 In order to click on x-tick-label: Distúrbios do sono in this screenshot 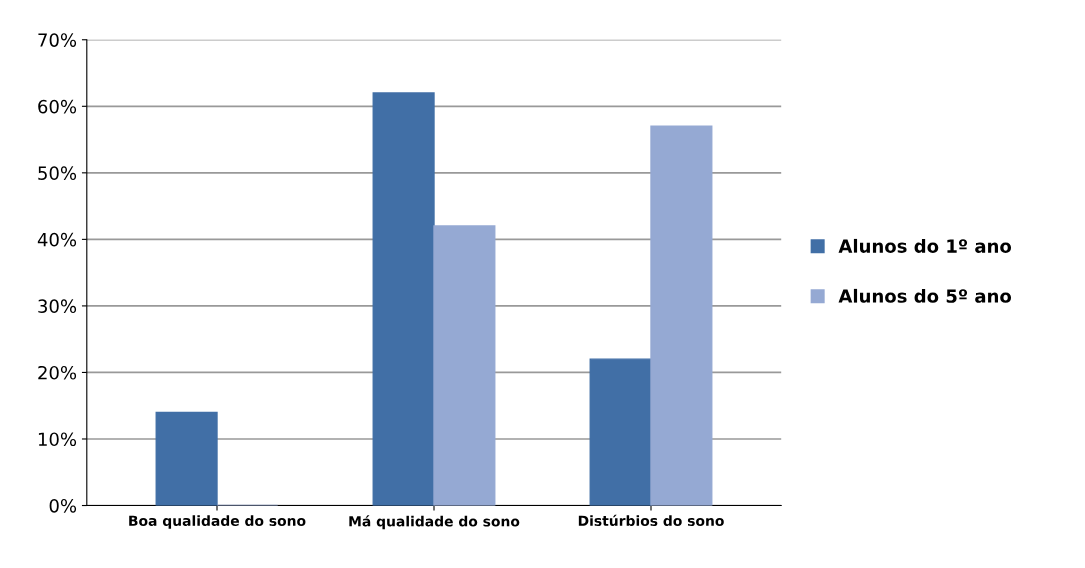, I will do `click(651, 520)`.